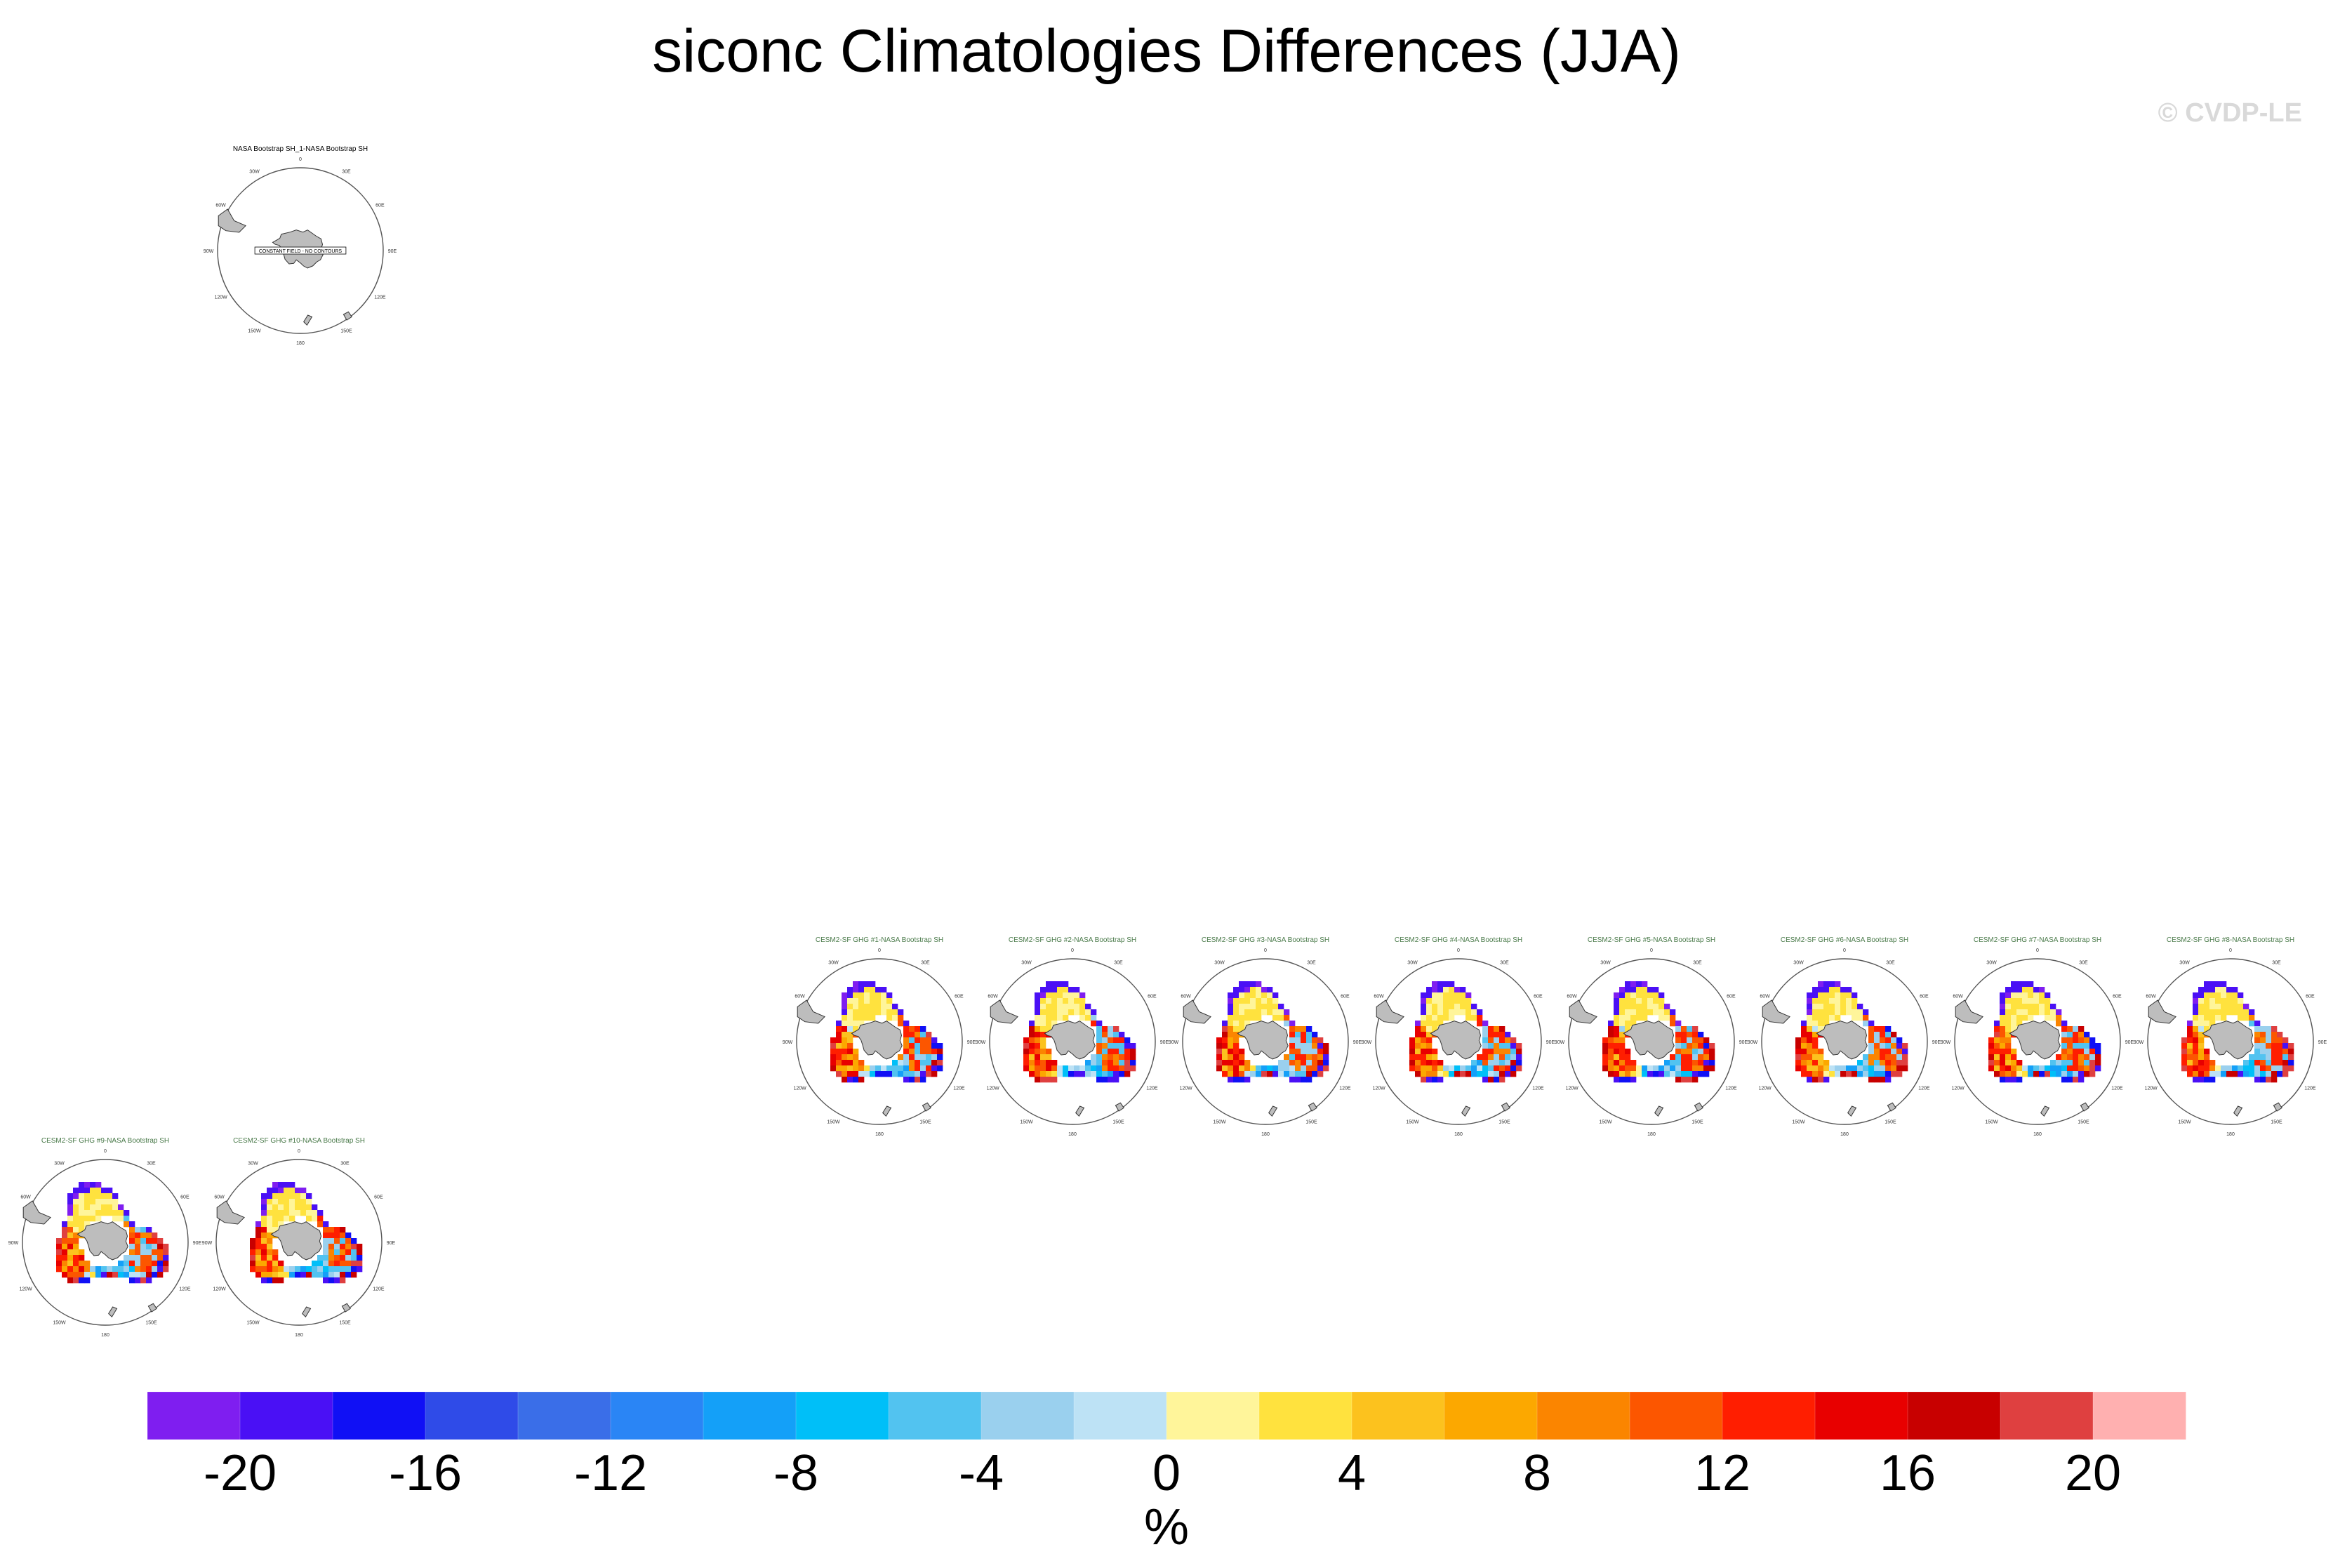  I want to click on lon-tick-label: 60E, so click(2117, 997).